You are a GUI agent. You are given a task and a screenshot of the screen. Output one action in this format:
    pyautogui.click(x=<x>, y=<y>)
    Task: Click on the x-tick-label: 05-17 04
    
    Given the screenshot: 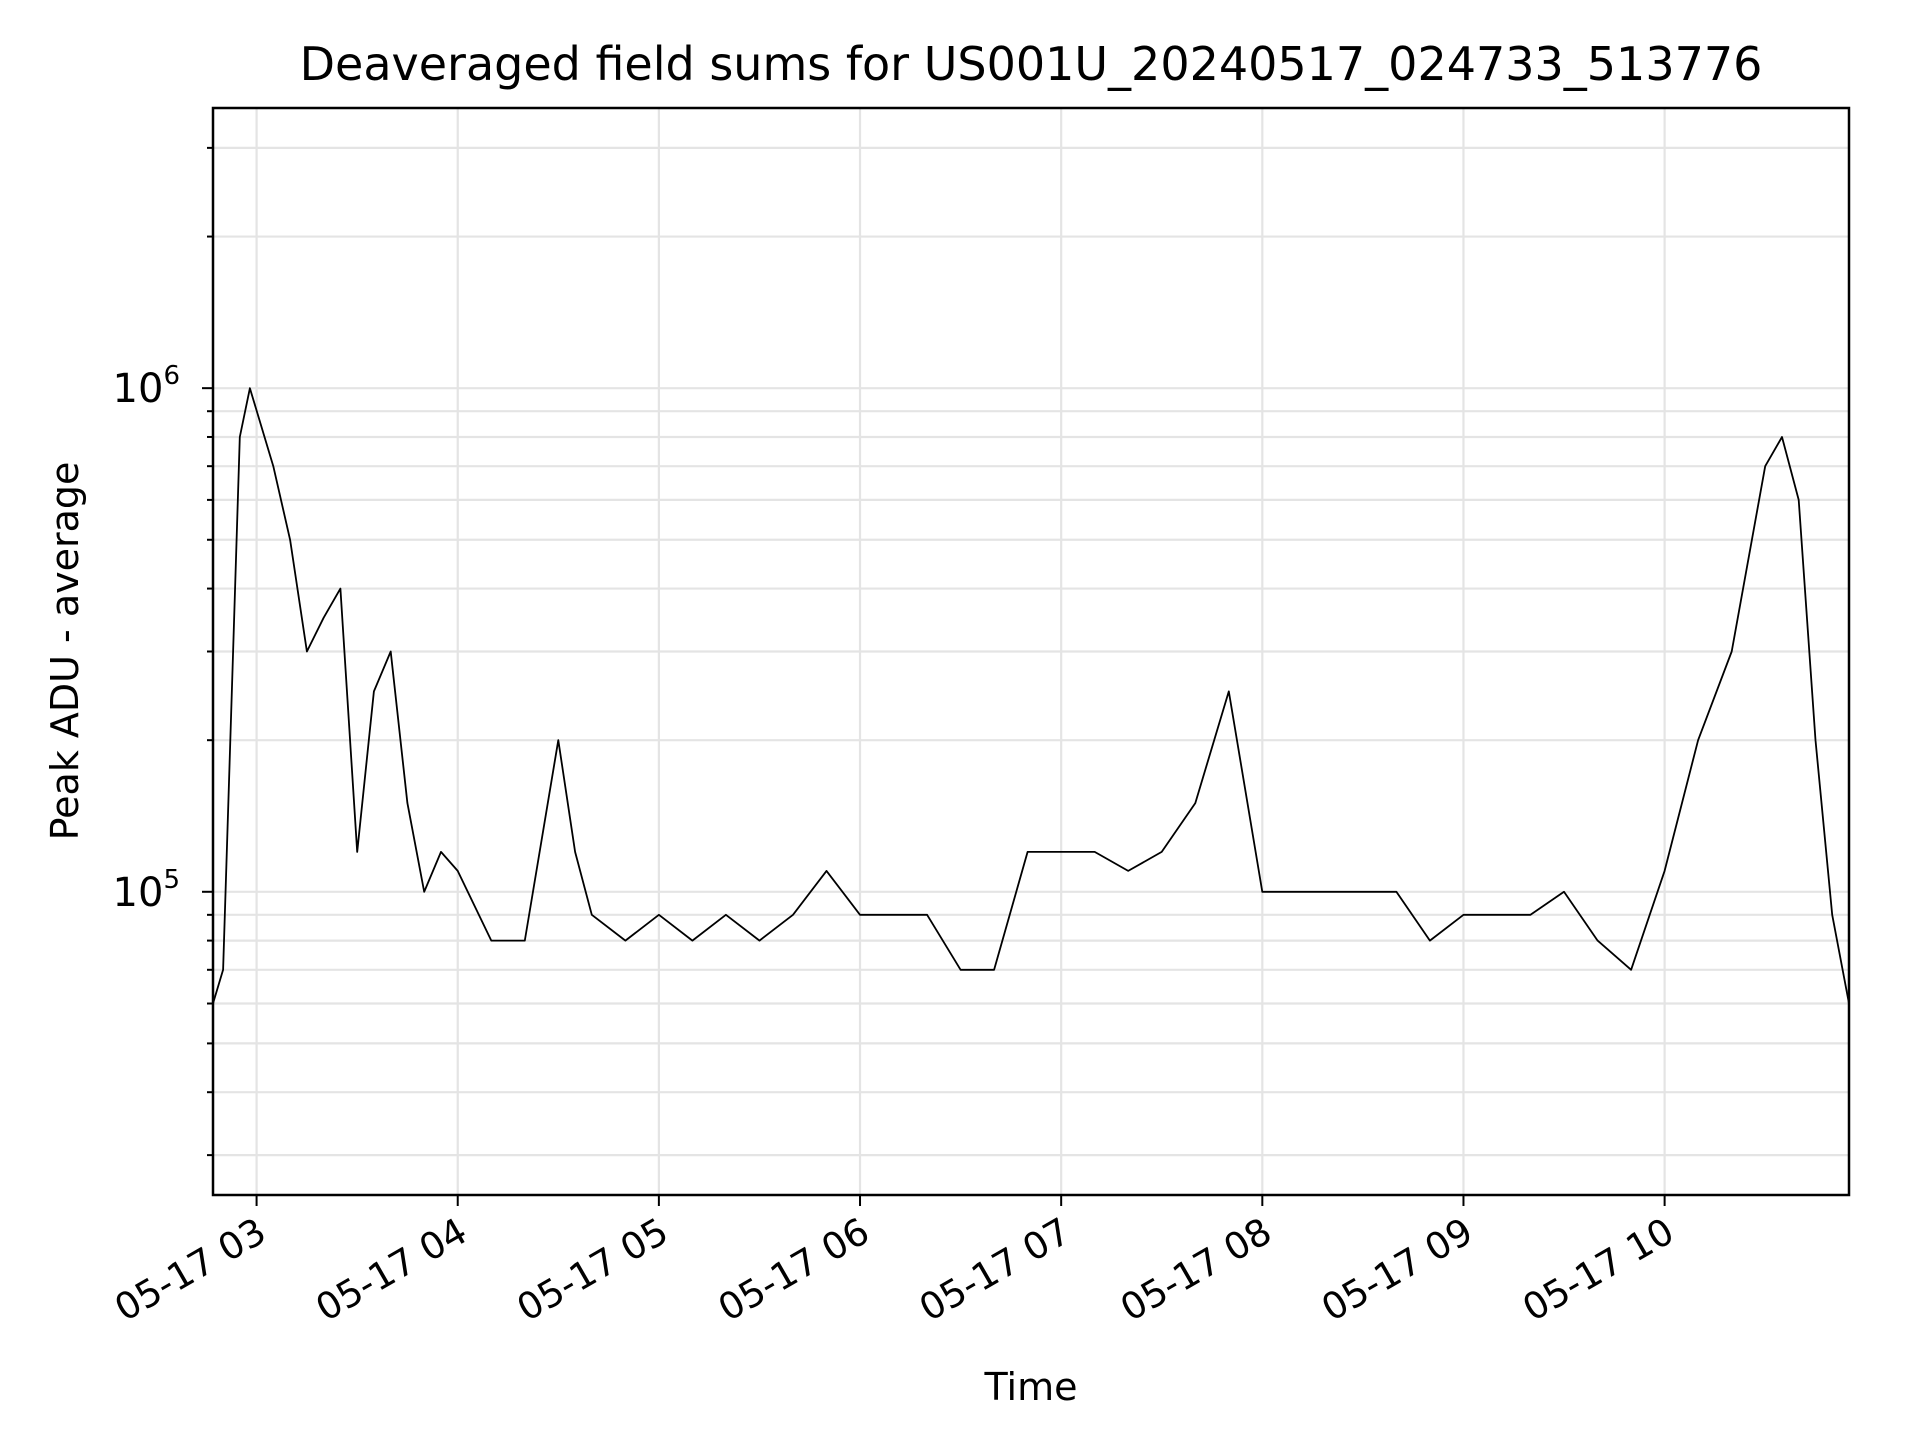 What is the action you would take?
    pyautogui.click(x=392, y=1270)
    